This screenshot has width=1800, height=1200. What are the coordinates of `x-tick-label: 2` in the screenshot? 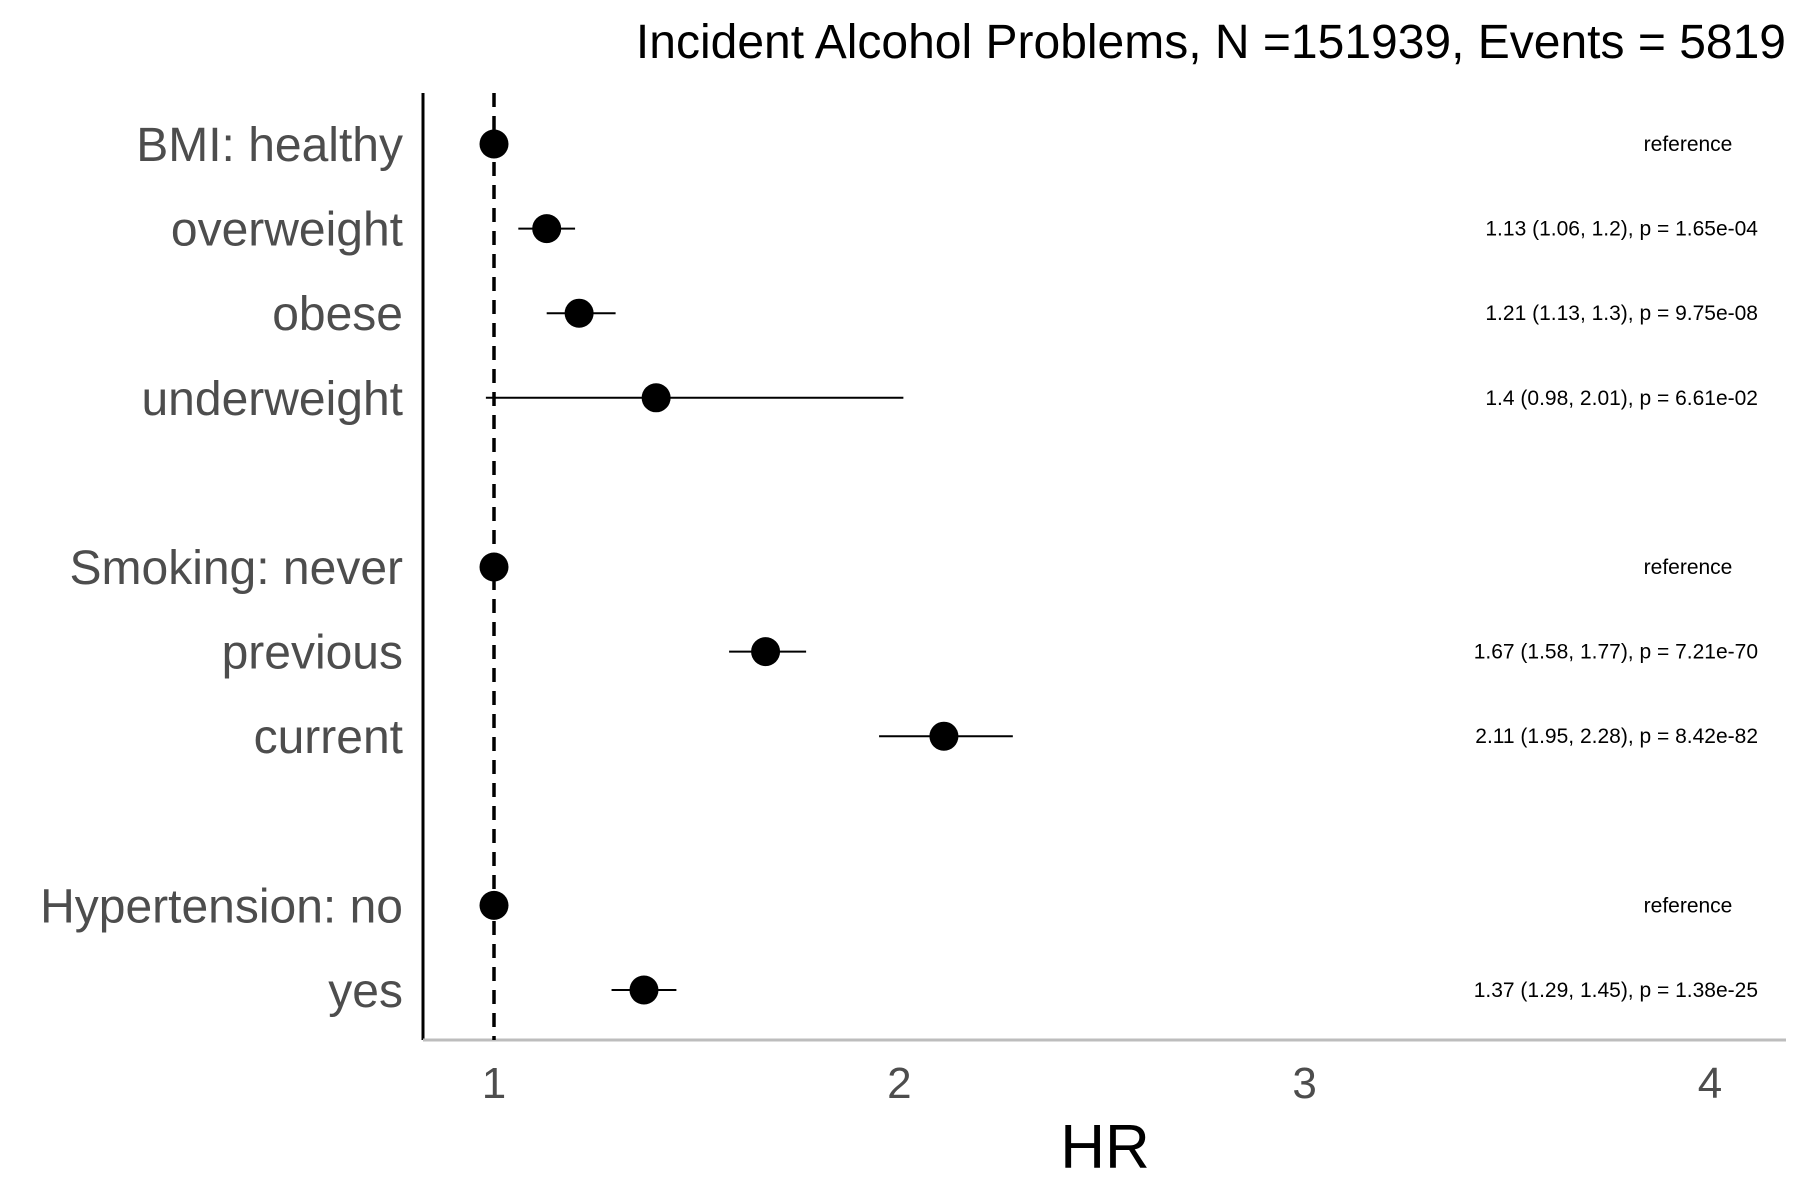 It's located at (899, 1083).